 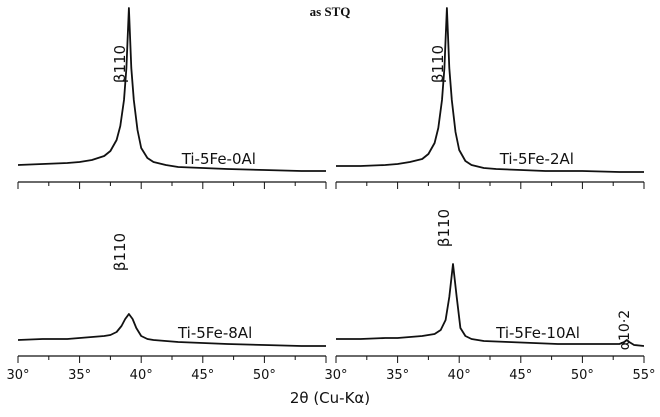 What do you see at coordinates (643, 375) in the screenshot?
I see `x-tick-label: 55°` at bounding box center [643, 375].